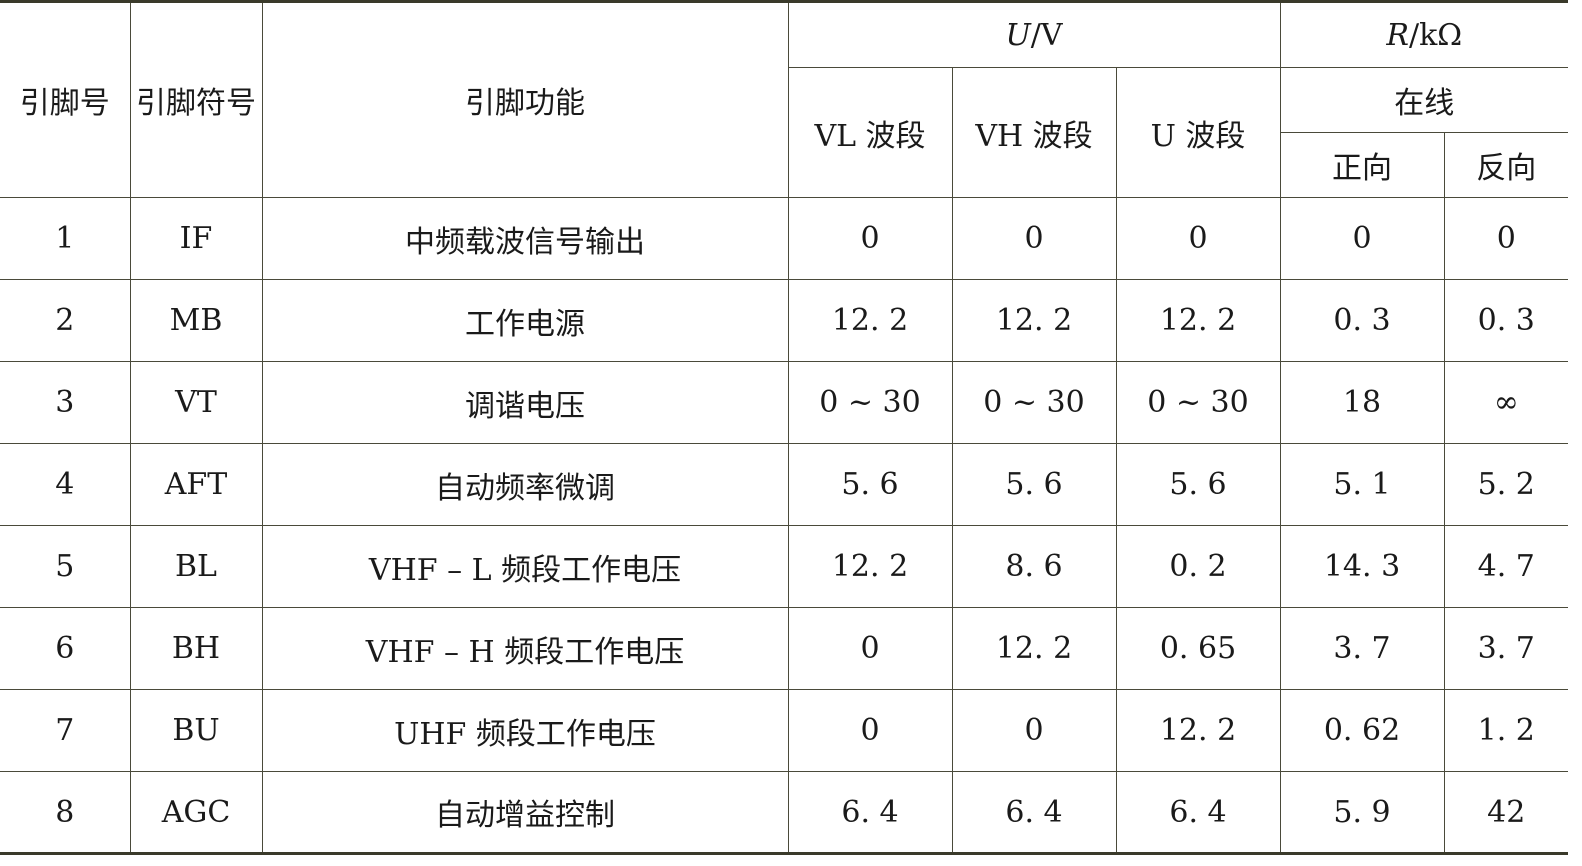 This screenshot has height=866, width=1582. Describe the element at coordinates (1018, 35) in the screenshot. I see `voltage-symbol: U` at that location.